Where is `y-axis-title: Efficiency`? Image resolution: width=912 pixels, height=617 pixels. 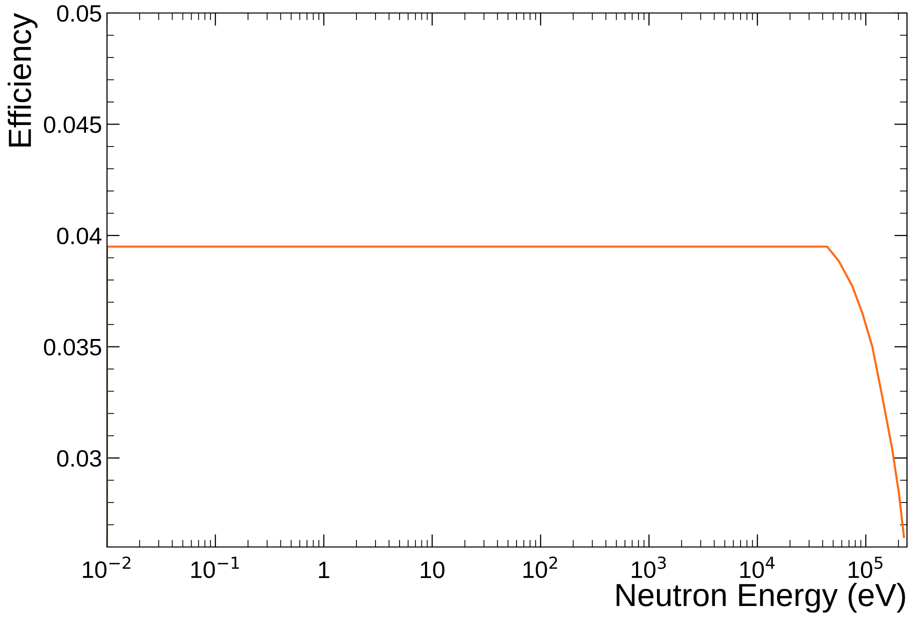 y-axis-title: Efficiency is located at coordinates (23, 80).